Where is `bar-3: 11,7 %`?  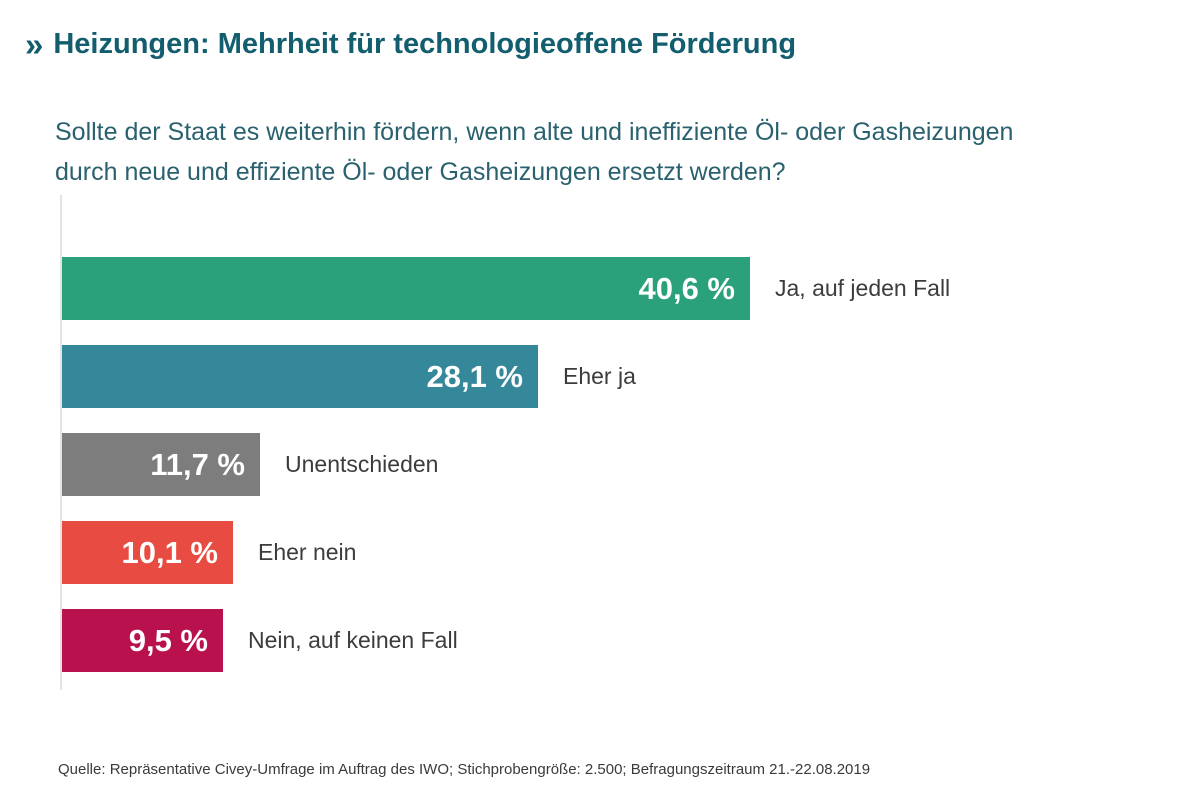 bar-3: 11,7 % is located at coordinates (161, 464).